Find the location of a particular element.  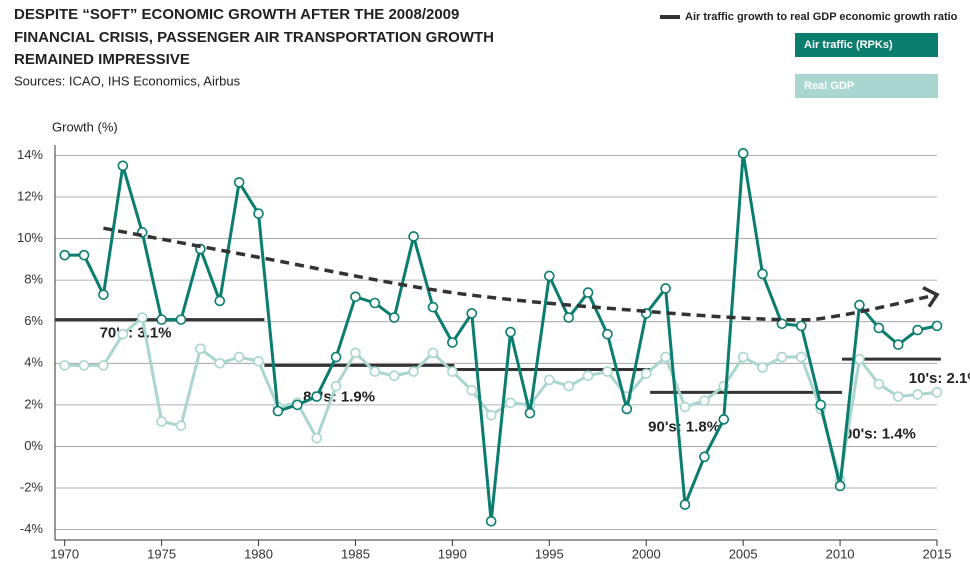

x-tick-label: 1985 is located at coordinates (355, 553).